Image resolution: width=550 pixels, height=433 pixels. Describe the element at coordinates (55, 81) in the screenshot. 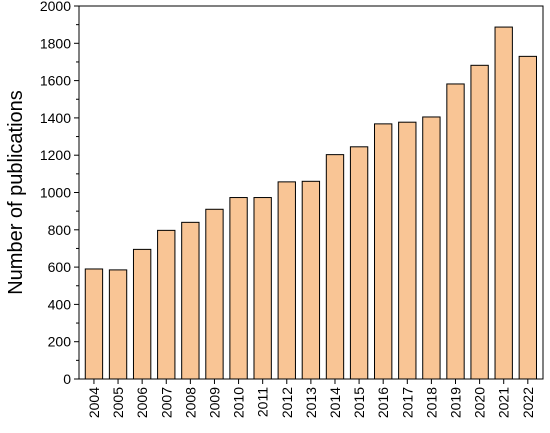

I see `y-tick-label: 1600` at that location.